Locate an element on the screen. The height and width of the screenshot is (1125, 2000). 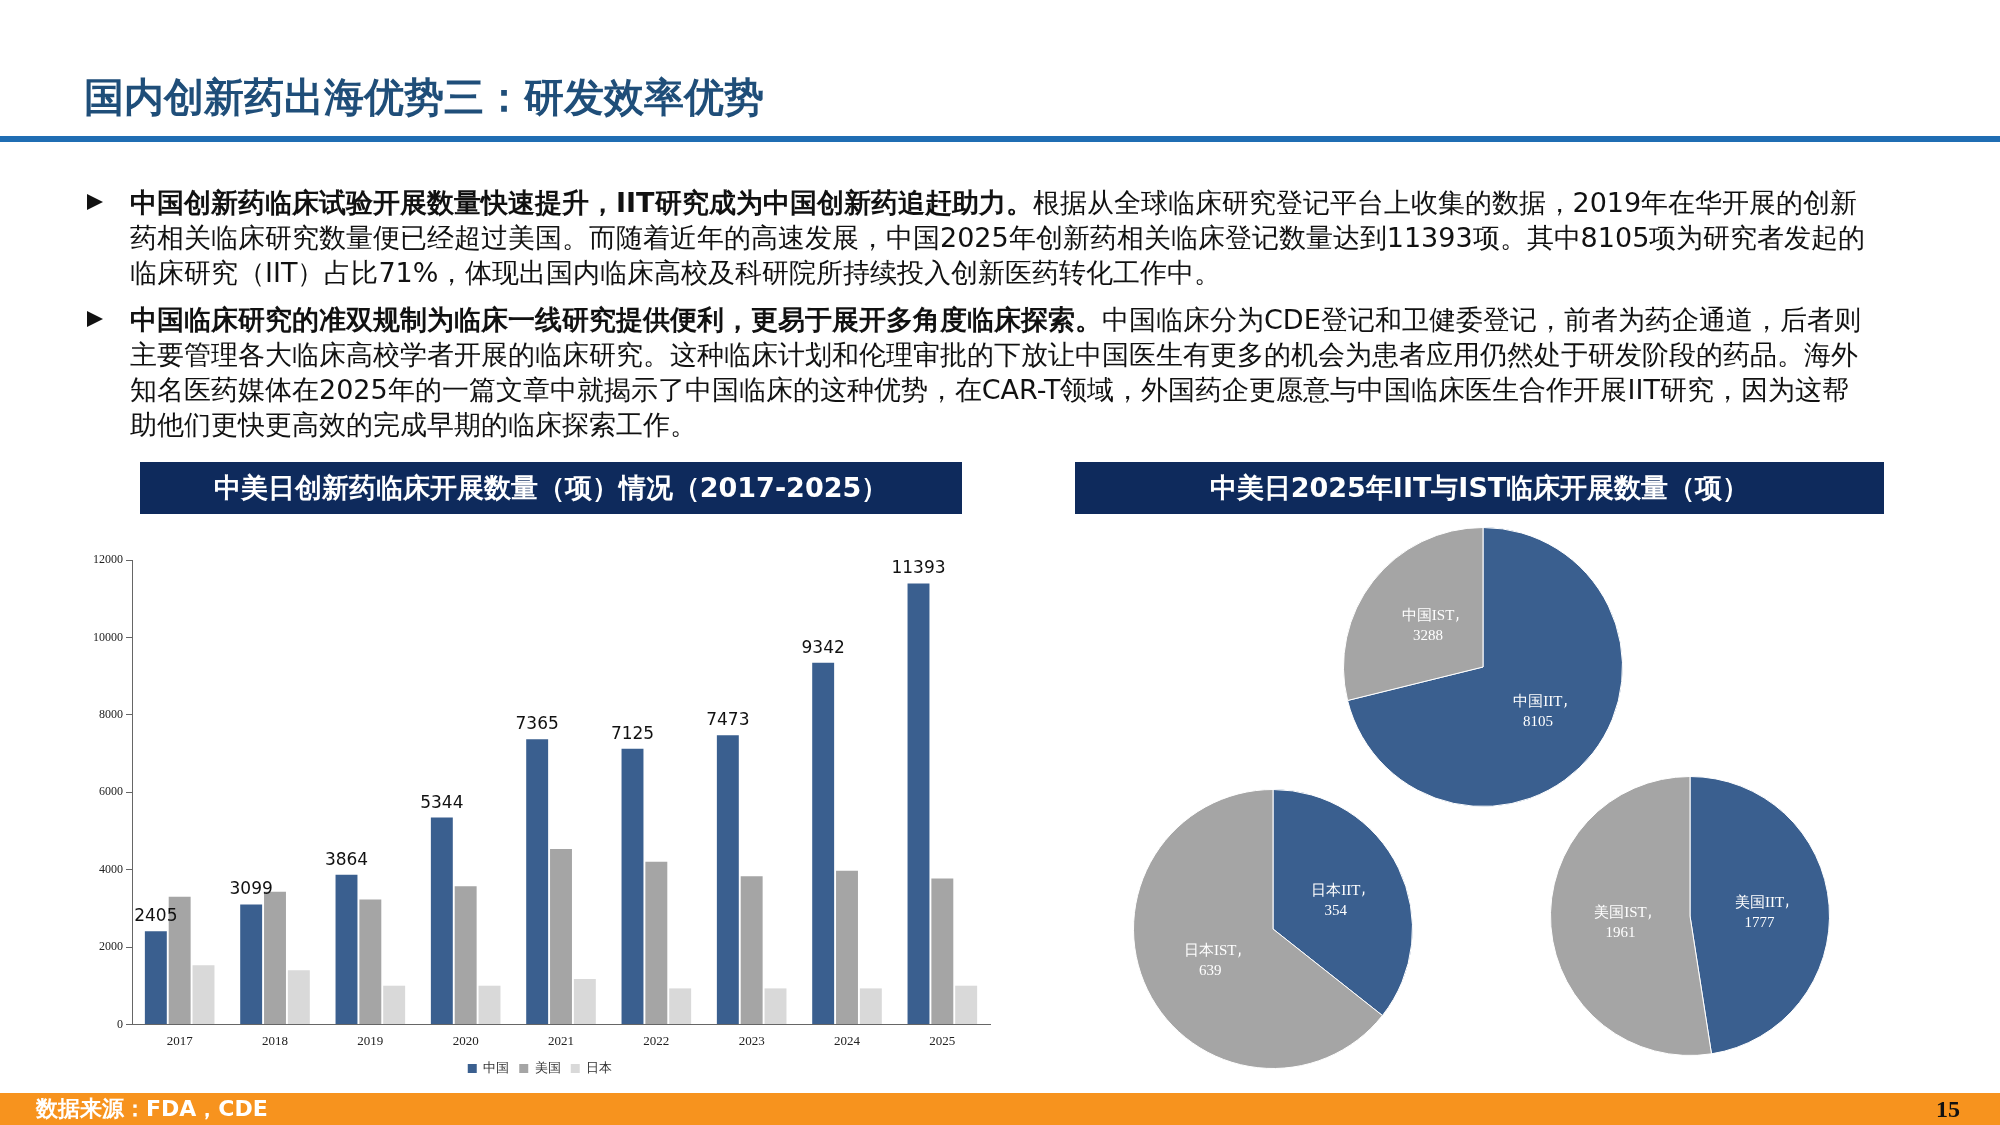
x-tick-label: 2019 is located at coordinates (370, 1040).